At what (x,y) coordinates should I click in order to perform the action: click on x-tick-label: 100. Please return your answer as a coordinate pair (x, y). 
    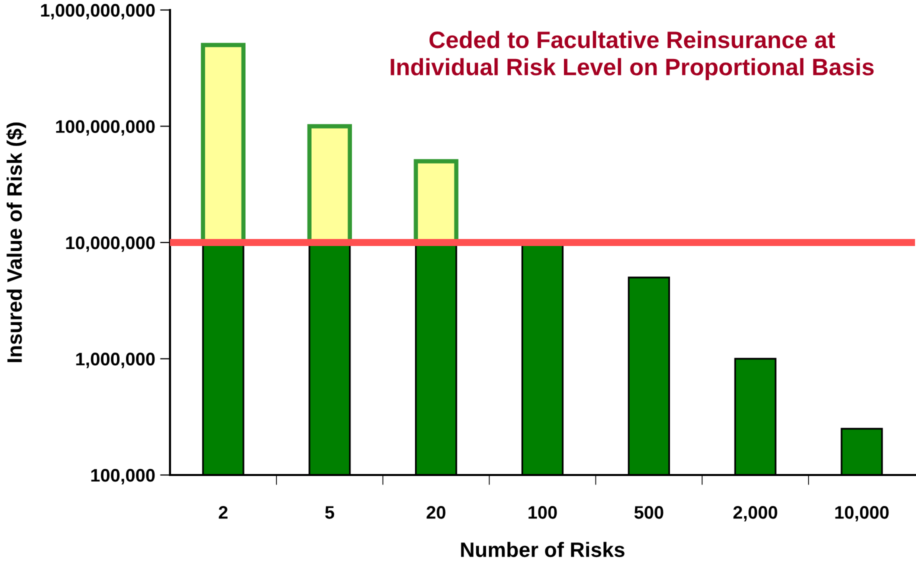
    Looking at the image, I should click on (542, 512).